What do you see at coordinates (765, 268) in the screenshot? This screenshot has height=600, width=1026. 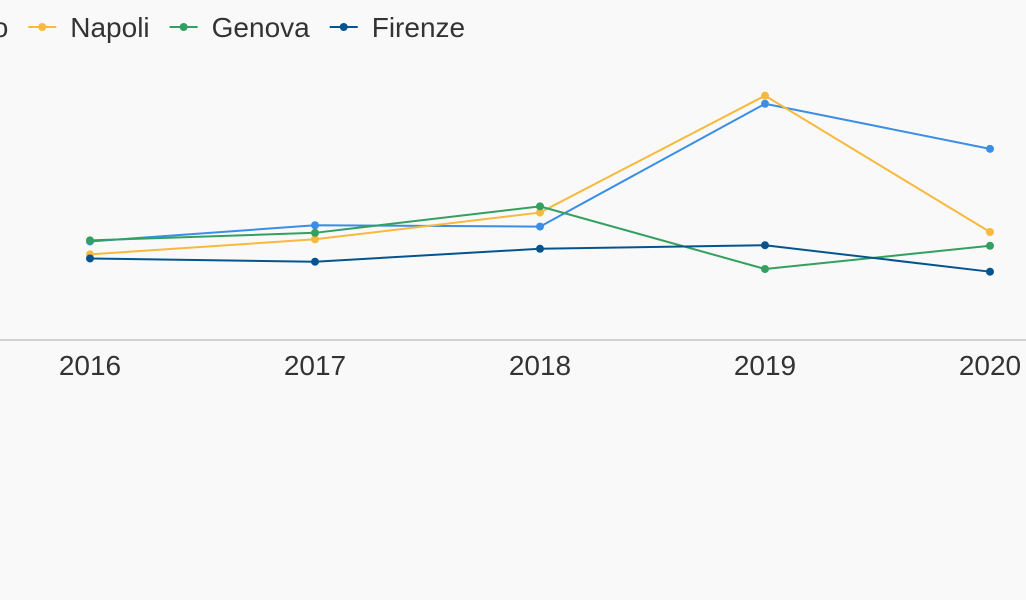 I see `data-point-genova-2019` at bounding box center [765, 268].